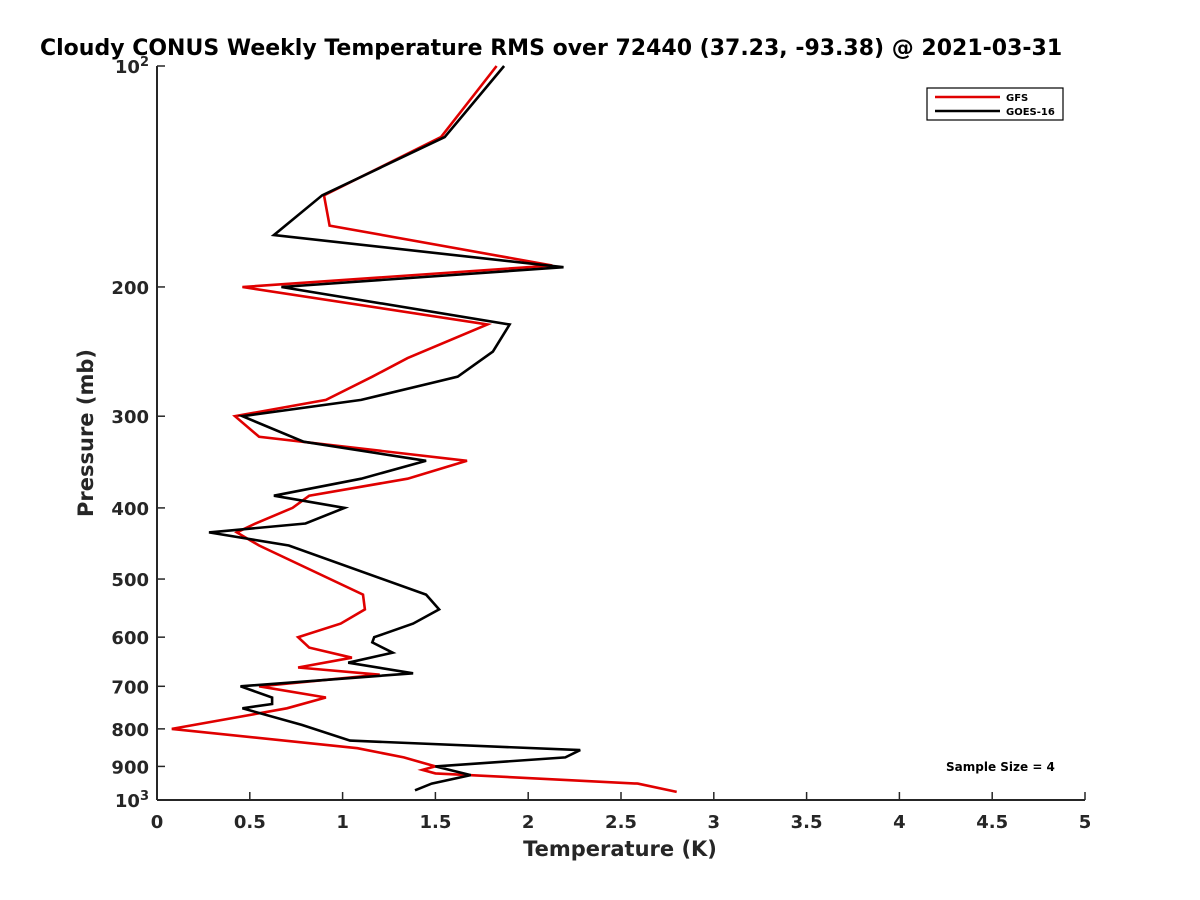 This screenshot has width=1200, height=900. What do you see at coordinates (342, 822) in the screenshot?
I see `x-tick-label: 1` at bounding box center [342, 822].